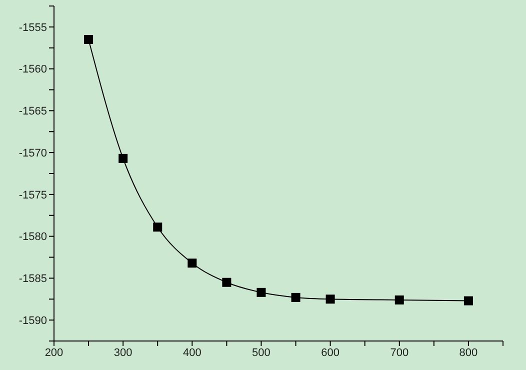 Image resolution: width=526 pixels, height=370 pixels. Describe the element at coordinates (32, 195) in the screenshot. I see `y-tick-label: -1575` at that location.